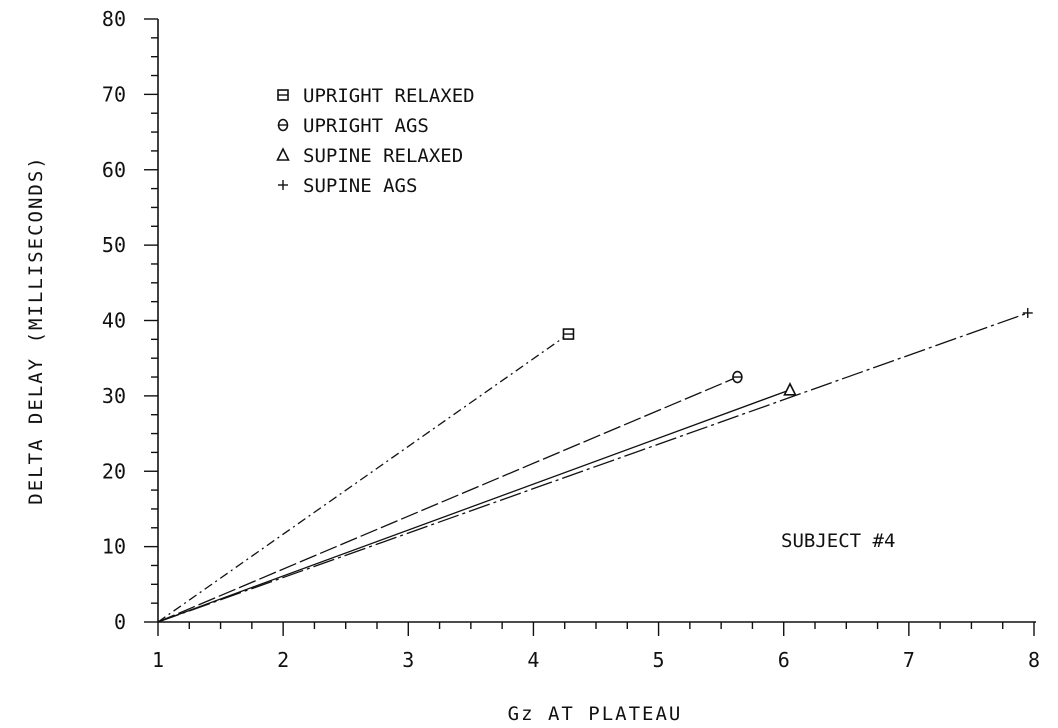  I want to click on x-tick-label: 5, so click(659, 660).